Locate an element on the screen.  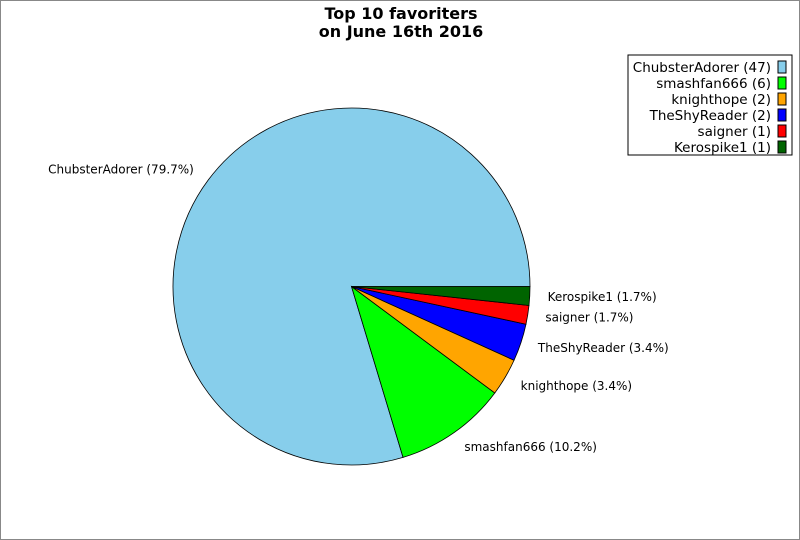
slice-label: knighthope (3.4%) is located at coordinates (576, 386).